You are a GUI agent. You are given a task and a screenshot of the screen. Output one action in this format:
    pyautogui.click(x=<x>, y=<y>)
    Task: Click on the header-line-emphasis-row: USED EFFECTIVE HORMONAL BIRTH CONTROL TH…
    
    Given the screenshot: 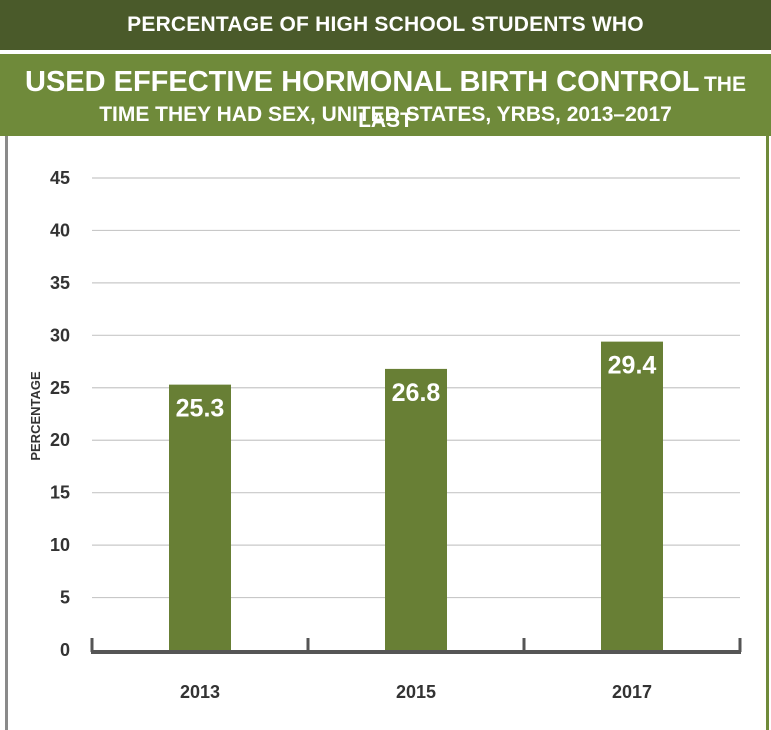 What is the action you would take?
    pyautogui.click(x=385, y=102)
    